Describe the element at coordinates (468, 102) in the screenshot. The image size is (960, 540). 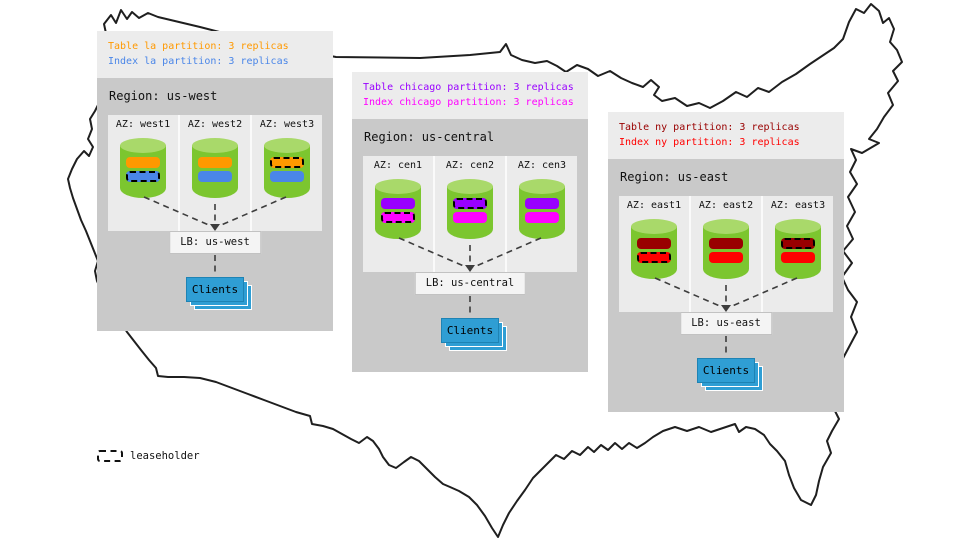
I see `index-partition-label: Index chicago partition: 3 replicas` at that location.